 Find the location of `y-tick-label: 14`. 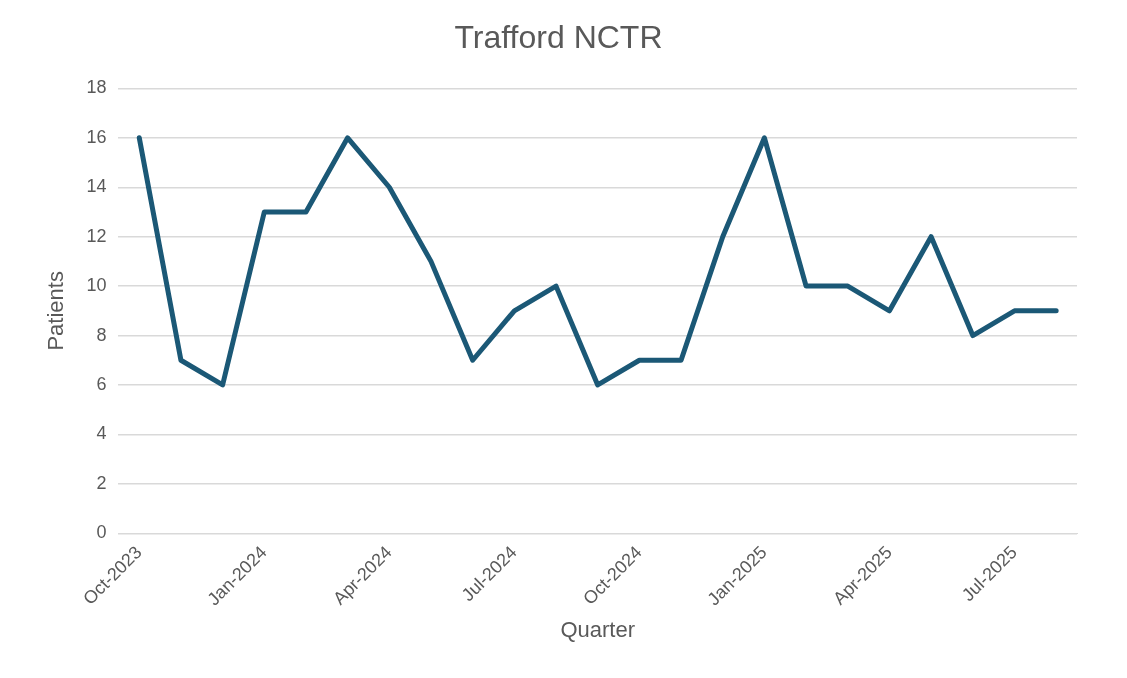

y-tick-label: 14 is located at coordinates (96, 186).